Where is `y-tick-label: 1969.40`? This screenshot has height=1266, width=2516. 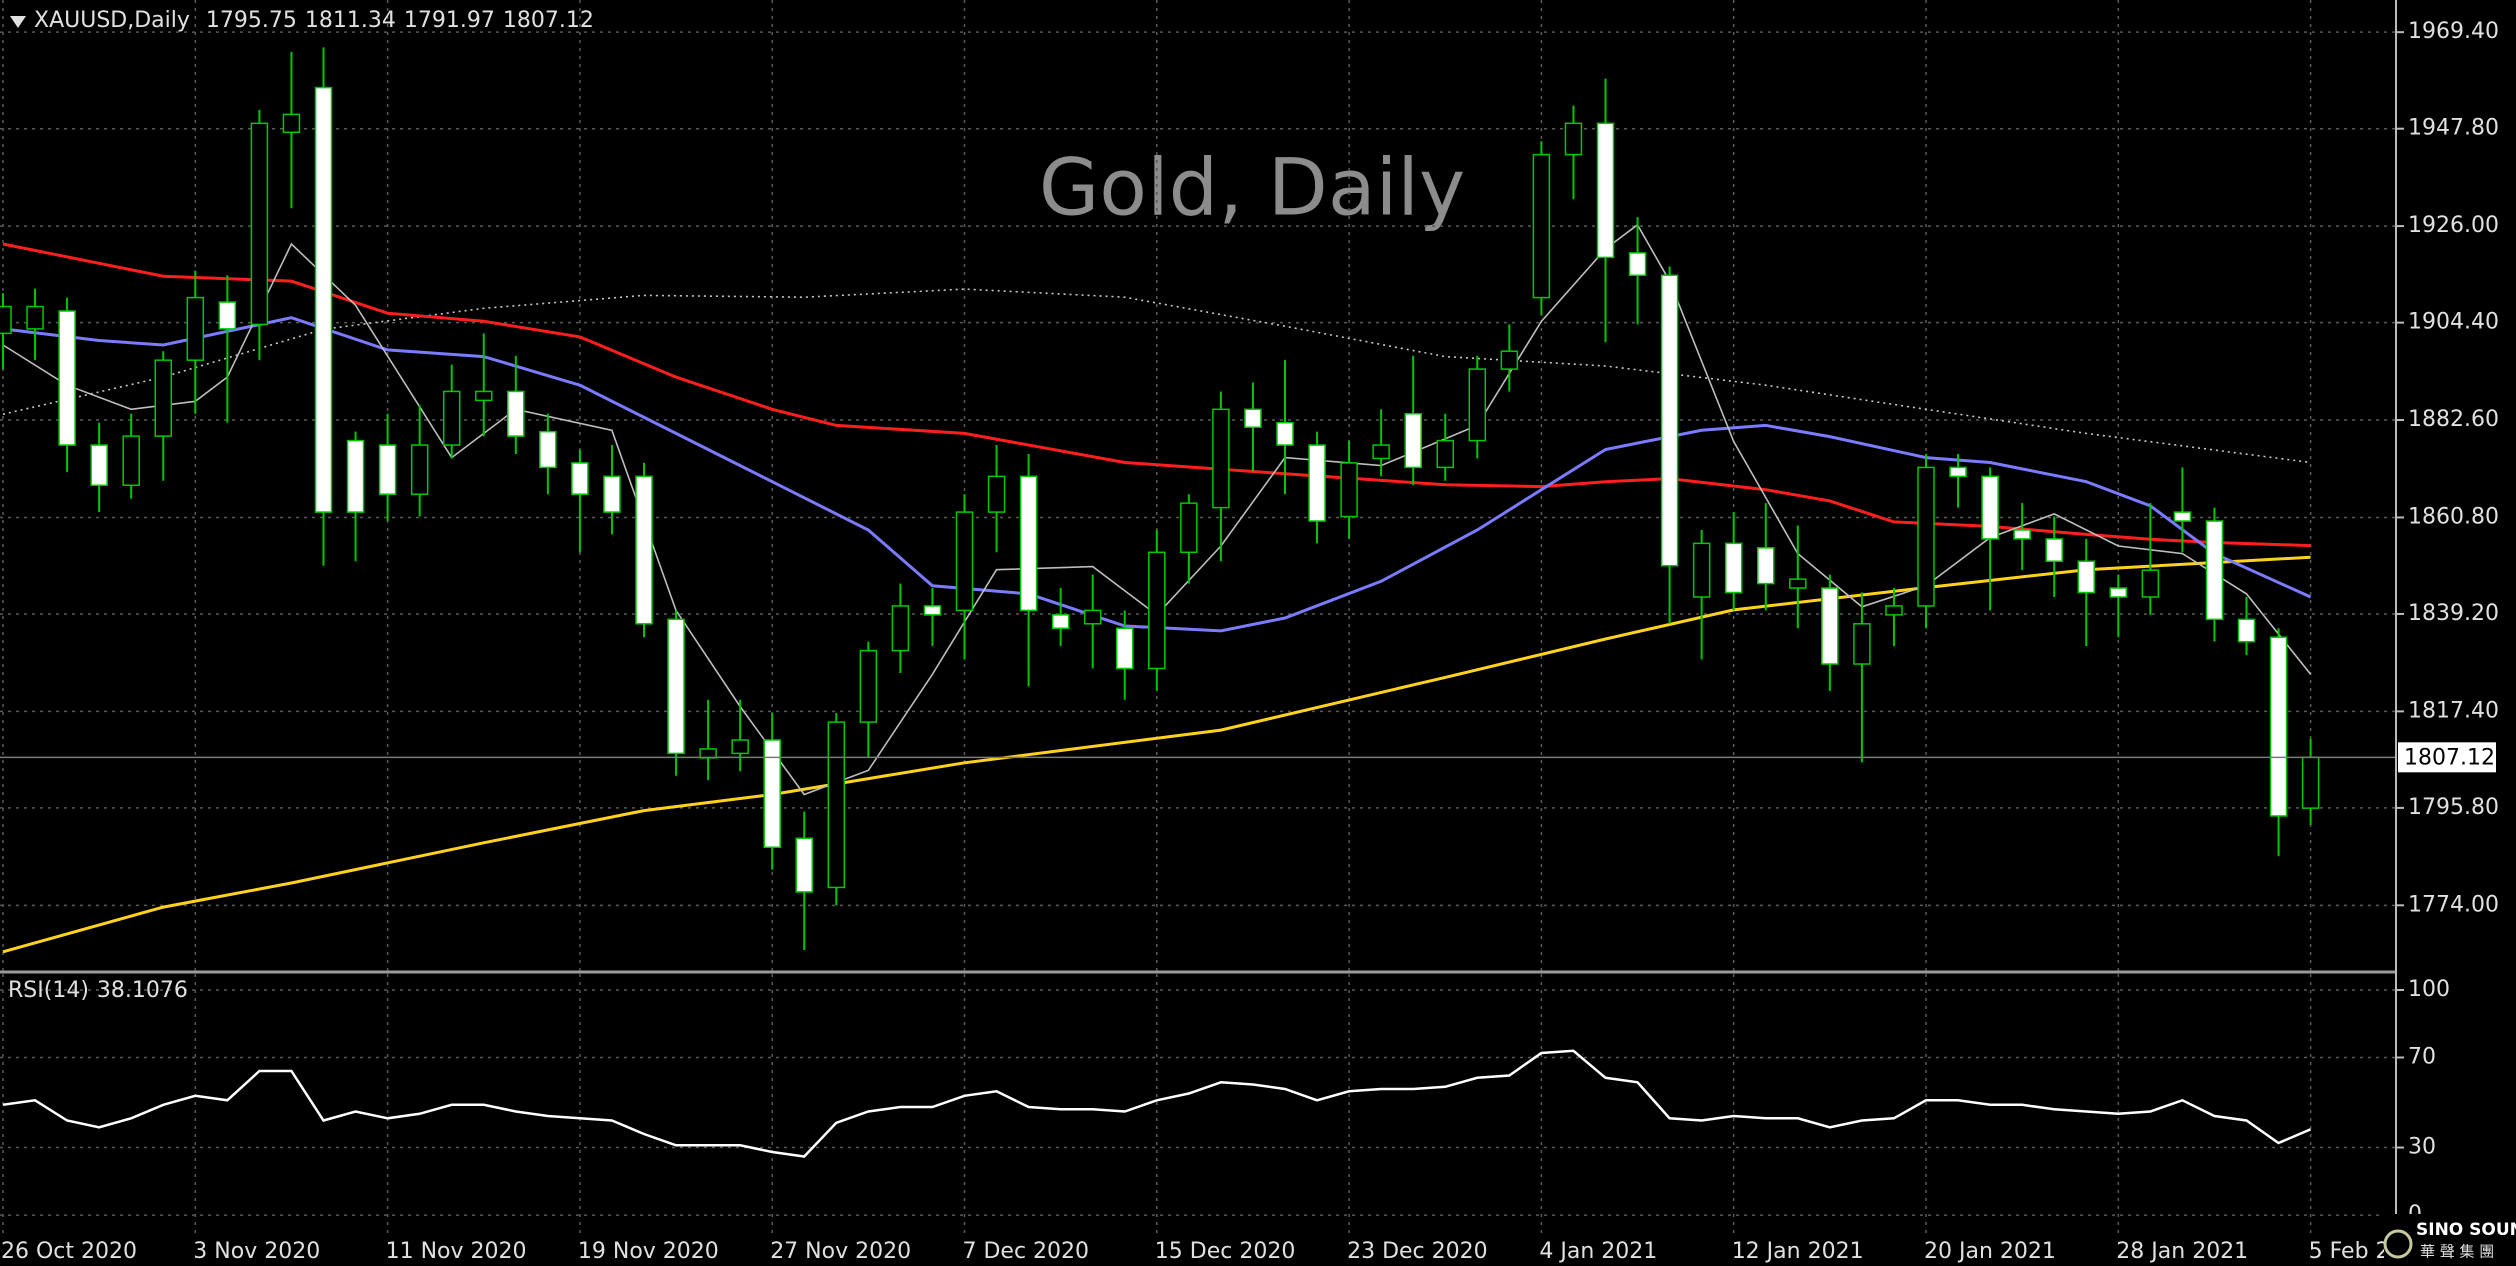 y-tick-label: 1969.40 is located at coordinates (2453, 31).